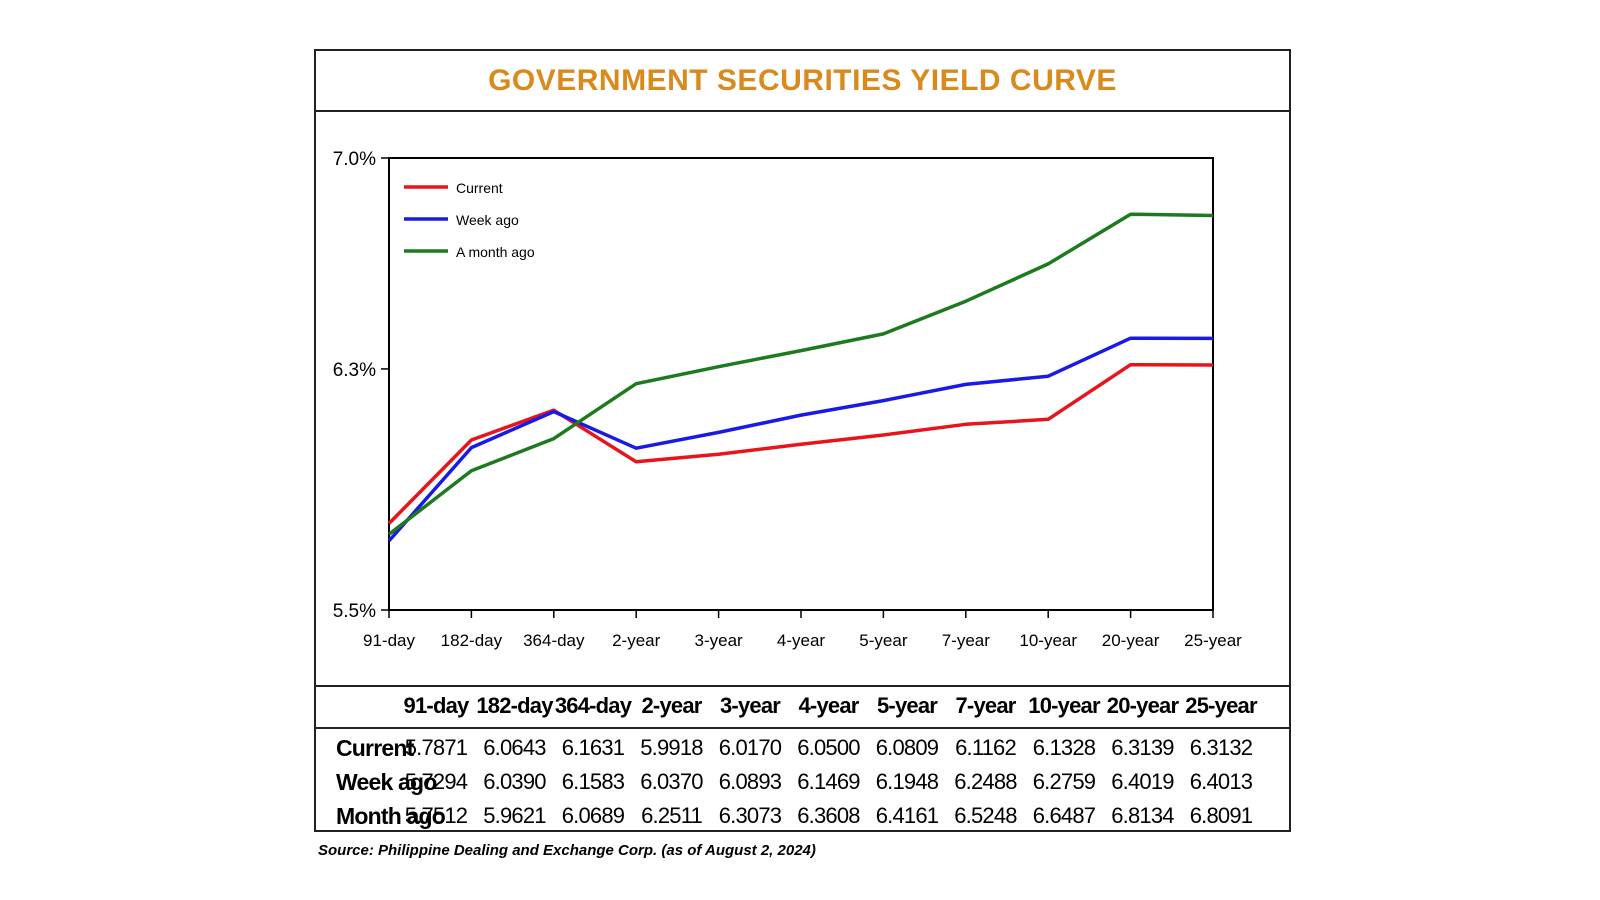 The image size is (1600, 900). Describe the element at coordinates (391, 816) in the screenshot. I see `table-row-label: Month ago` at that location.